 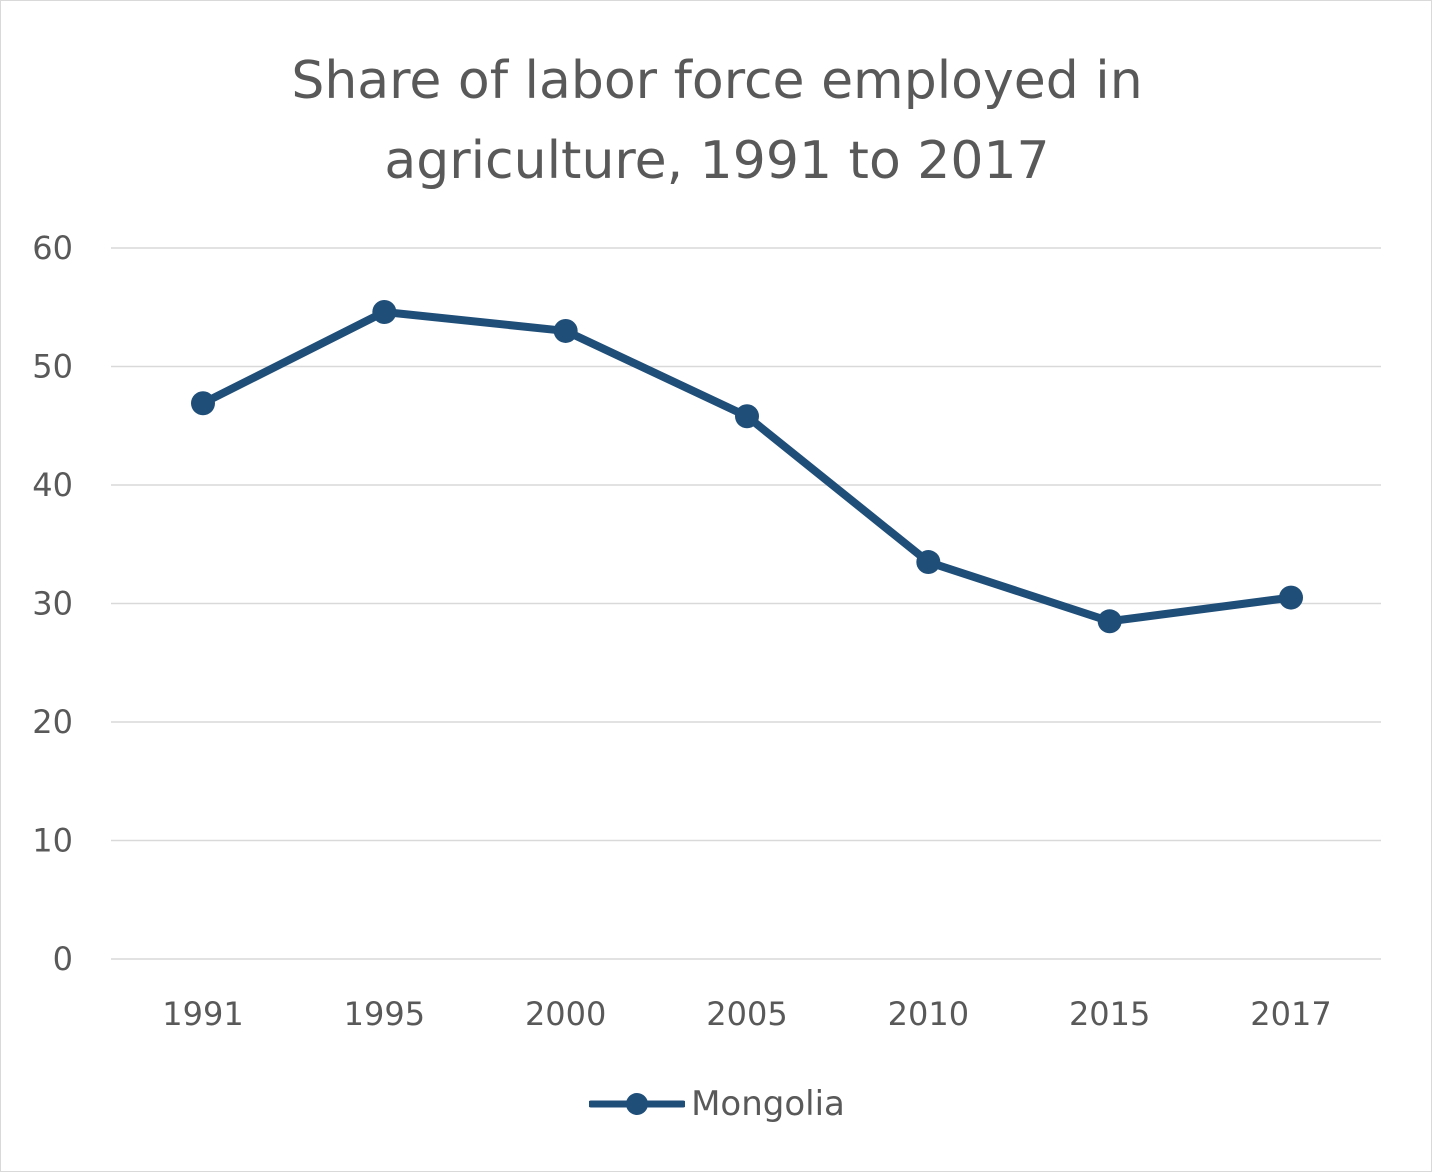 What do you see at coordinates (63, 959) in the screenshot?
I see `y-tick-label: 0` at bounding box center [63, 959].